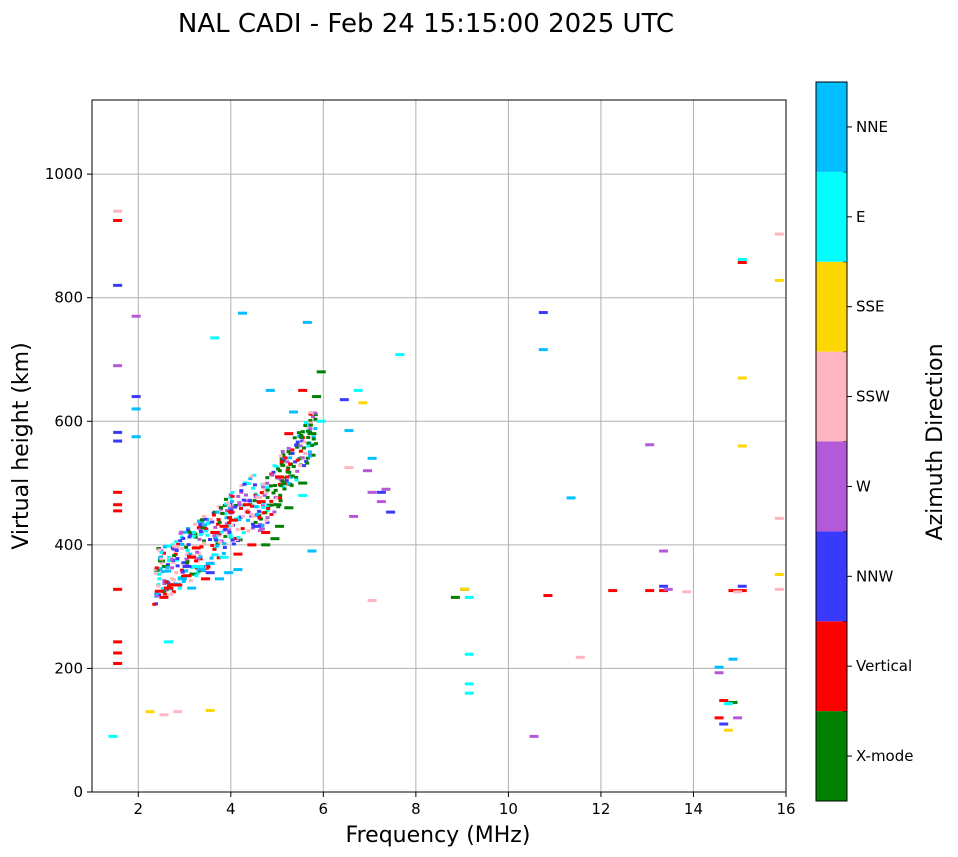 The width and height of the screenshot is (958, 857). I want to click on x-tick-label: 2, so click(138, 809).